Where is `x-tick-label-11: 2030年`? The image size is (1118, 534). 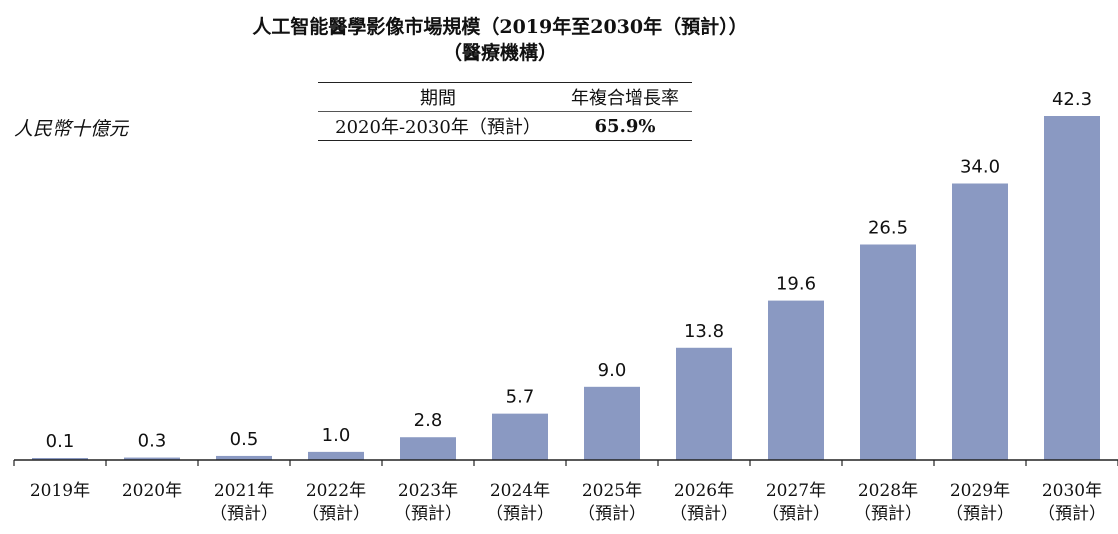 x-tick-label-11: 2030年 is located at coordinates (1072, 491).